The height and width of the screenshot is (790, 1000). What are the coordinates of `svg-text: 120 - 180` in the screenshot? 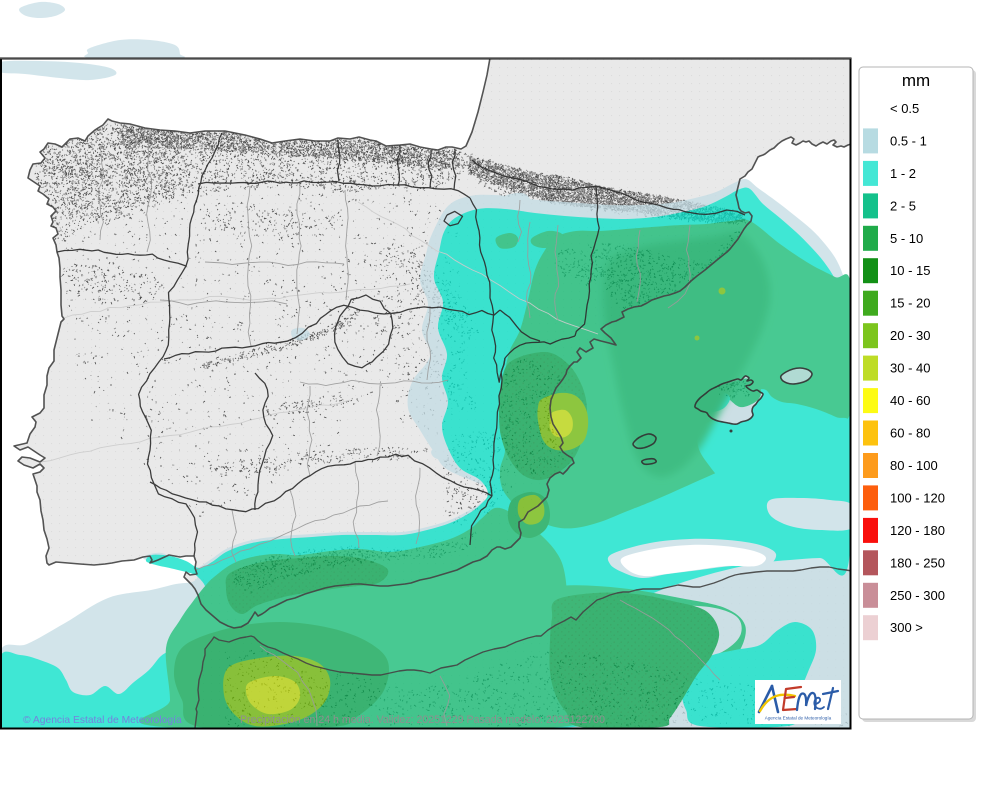 It's located at (917, 530).